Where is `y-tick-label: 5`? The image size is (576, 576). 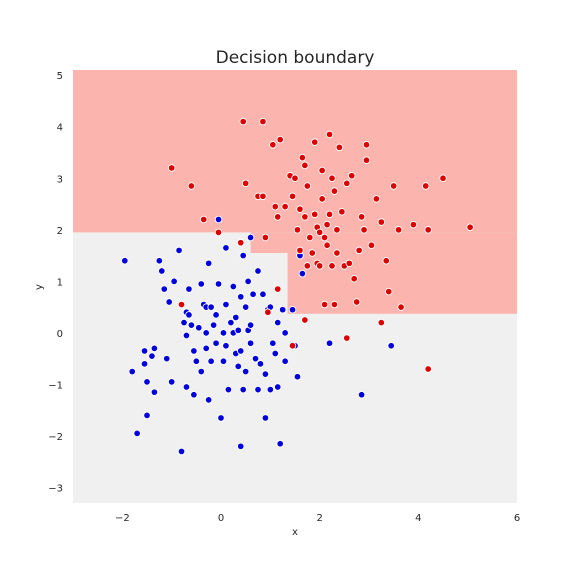 y-tick-label: 5 is located at coordinates (60, 76).